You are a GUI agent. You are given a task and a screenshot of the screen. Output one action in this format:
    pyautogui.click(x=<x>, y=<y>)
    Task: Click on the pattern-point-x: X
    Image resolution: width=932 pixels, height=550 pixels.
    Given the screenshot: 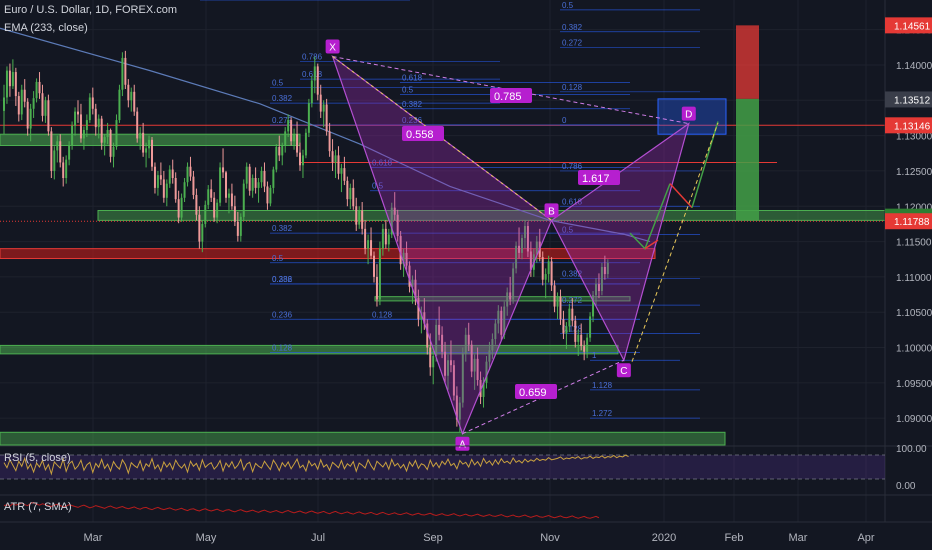 What is the action you would take?
    pyautogui.click(x=332, y=48)
    